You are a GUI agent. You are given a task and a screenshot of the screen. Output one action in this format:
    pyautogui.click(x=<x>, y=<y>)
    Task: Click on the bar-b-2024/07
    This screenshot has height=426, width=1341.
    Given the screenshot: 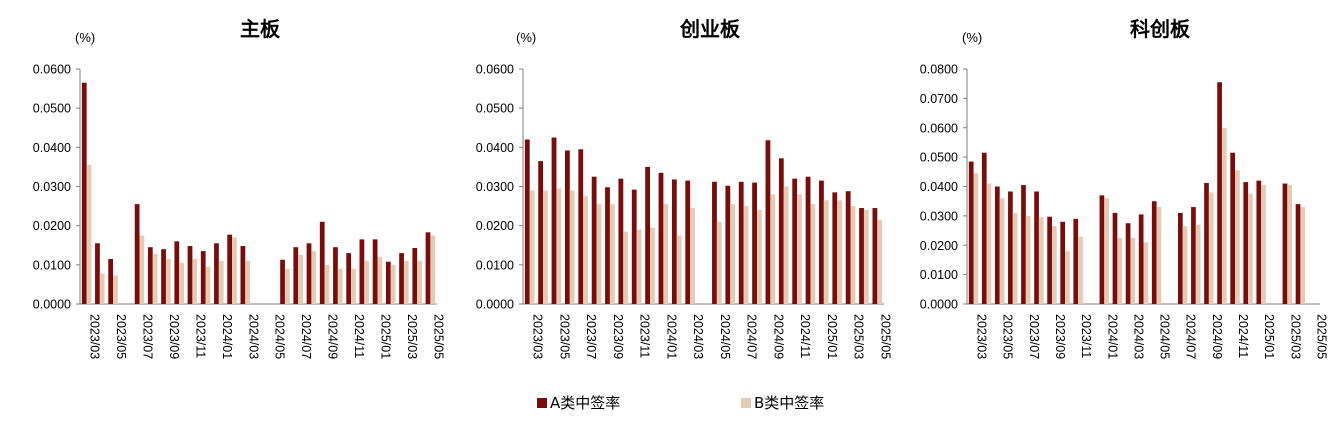 What is the action you would take?
    pyautogui.click(x=746, y=255)
    